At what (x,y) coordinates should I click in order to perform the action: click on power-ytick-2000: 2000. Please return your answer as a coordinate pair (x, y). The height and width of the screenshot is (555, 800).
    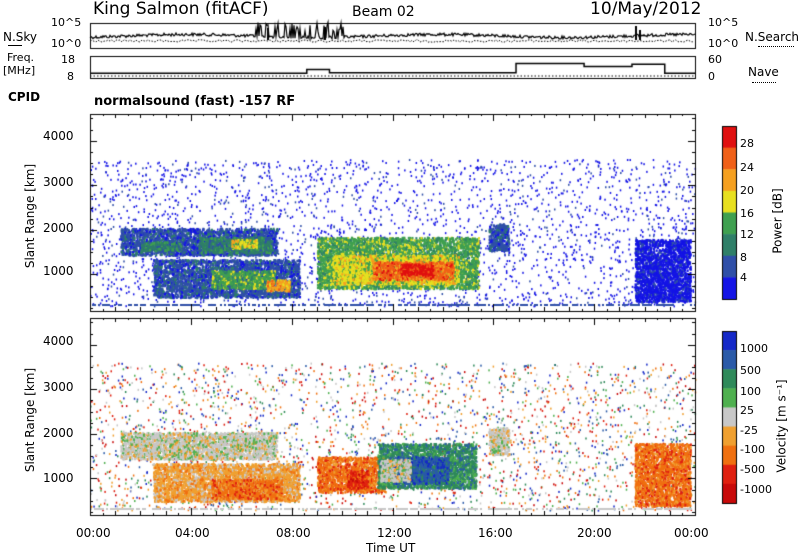
    Looking at the image, I should click on (58, 228).